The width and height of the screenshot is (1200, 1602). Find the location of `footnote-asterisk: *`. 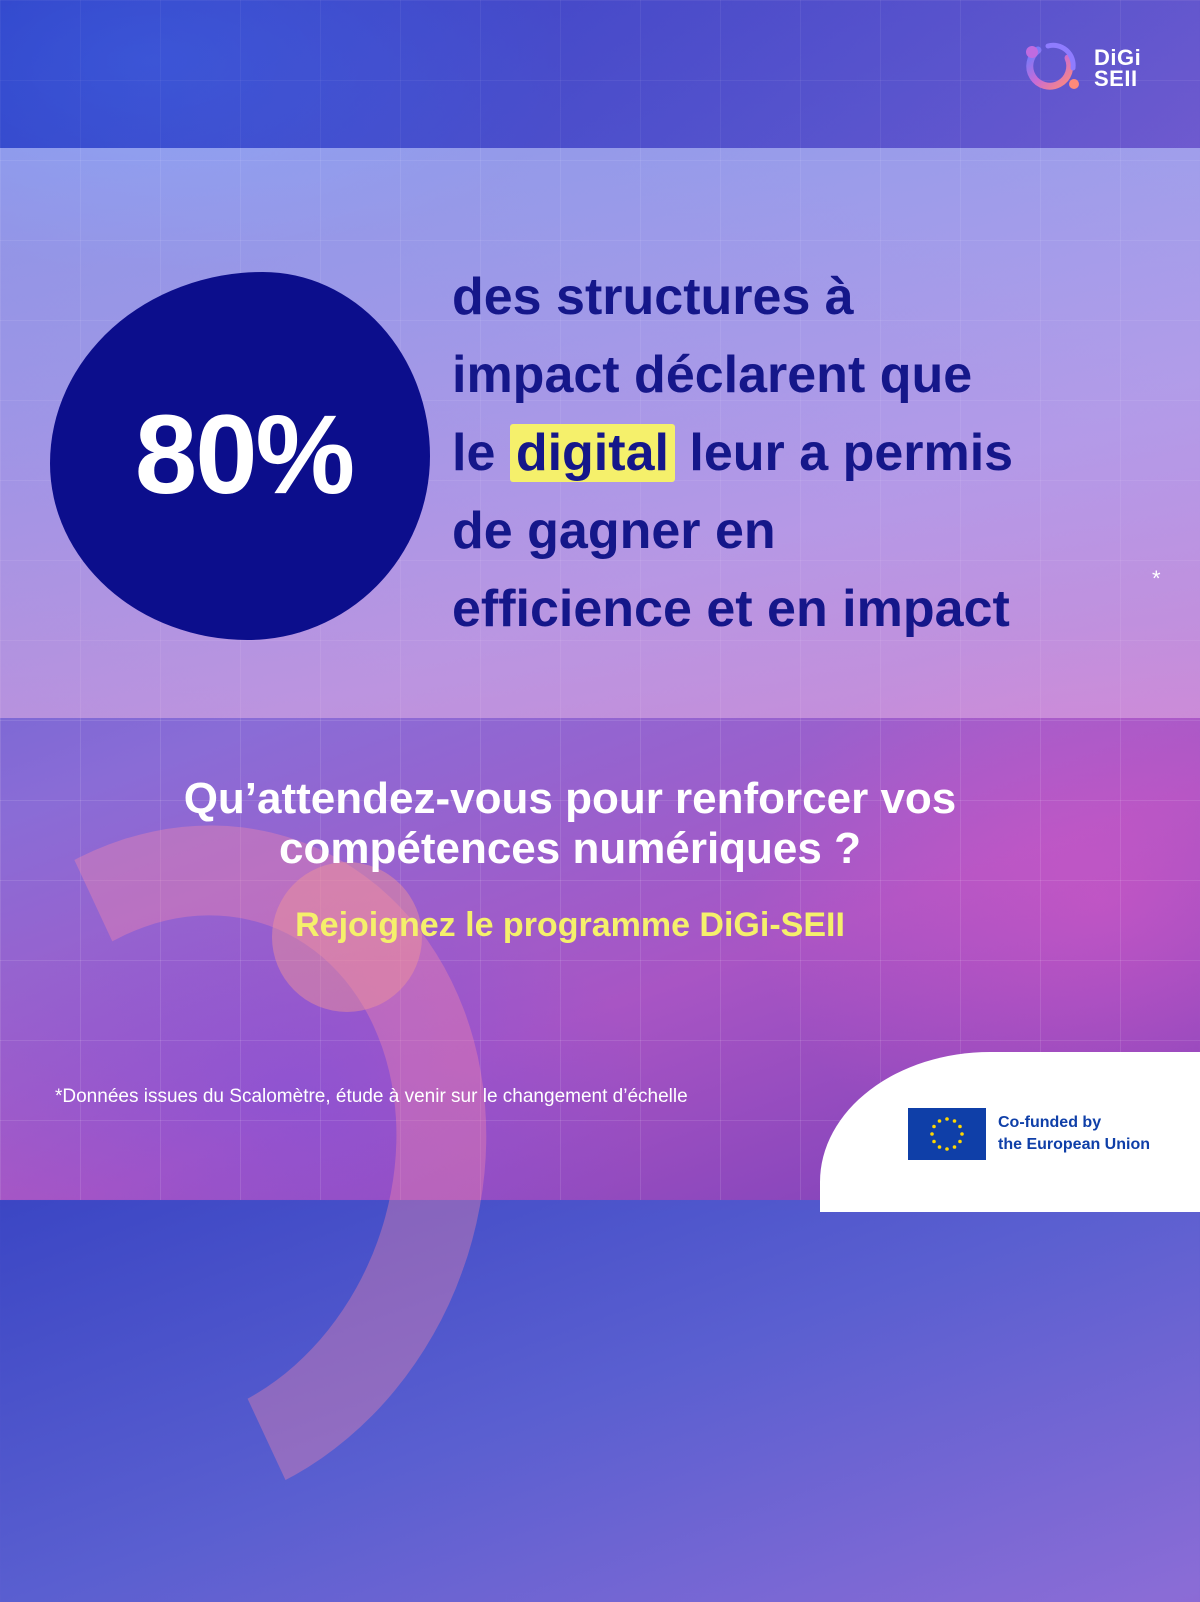

footnote-asterisk: * is located at coordinates (1156, 578).